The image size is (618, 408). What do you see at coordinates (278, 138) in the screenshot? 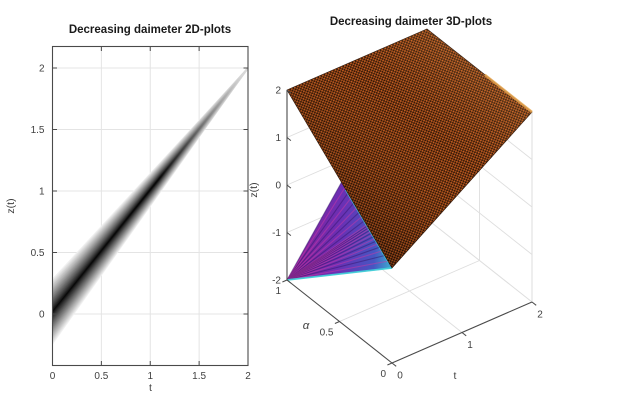
I see `z-tick-label: 1` at bounding box center [278, 138].